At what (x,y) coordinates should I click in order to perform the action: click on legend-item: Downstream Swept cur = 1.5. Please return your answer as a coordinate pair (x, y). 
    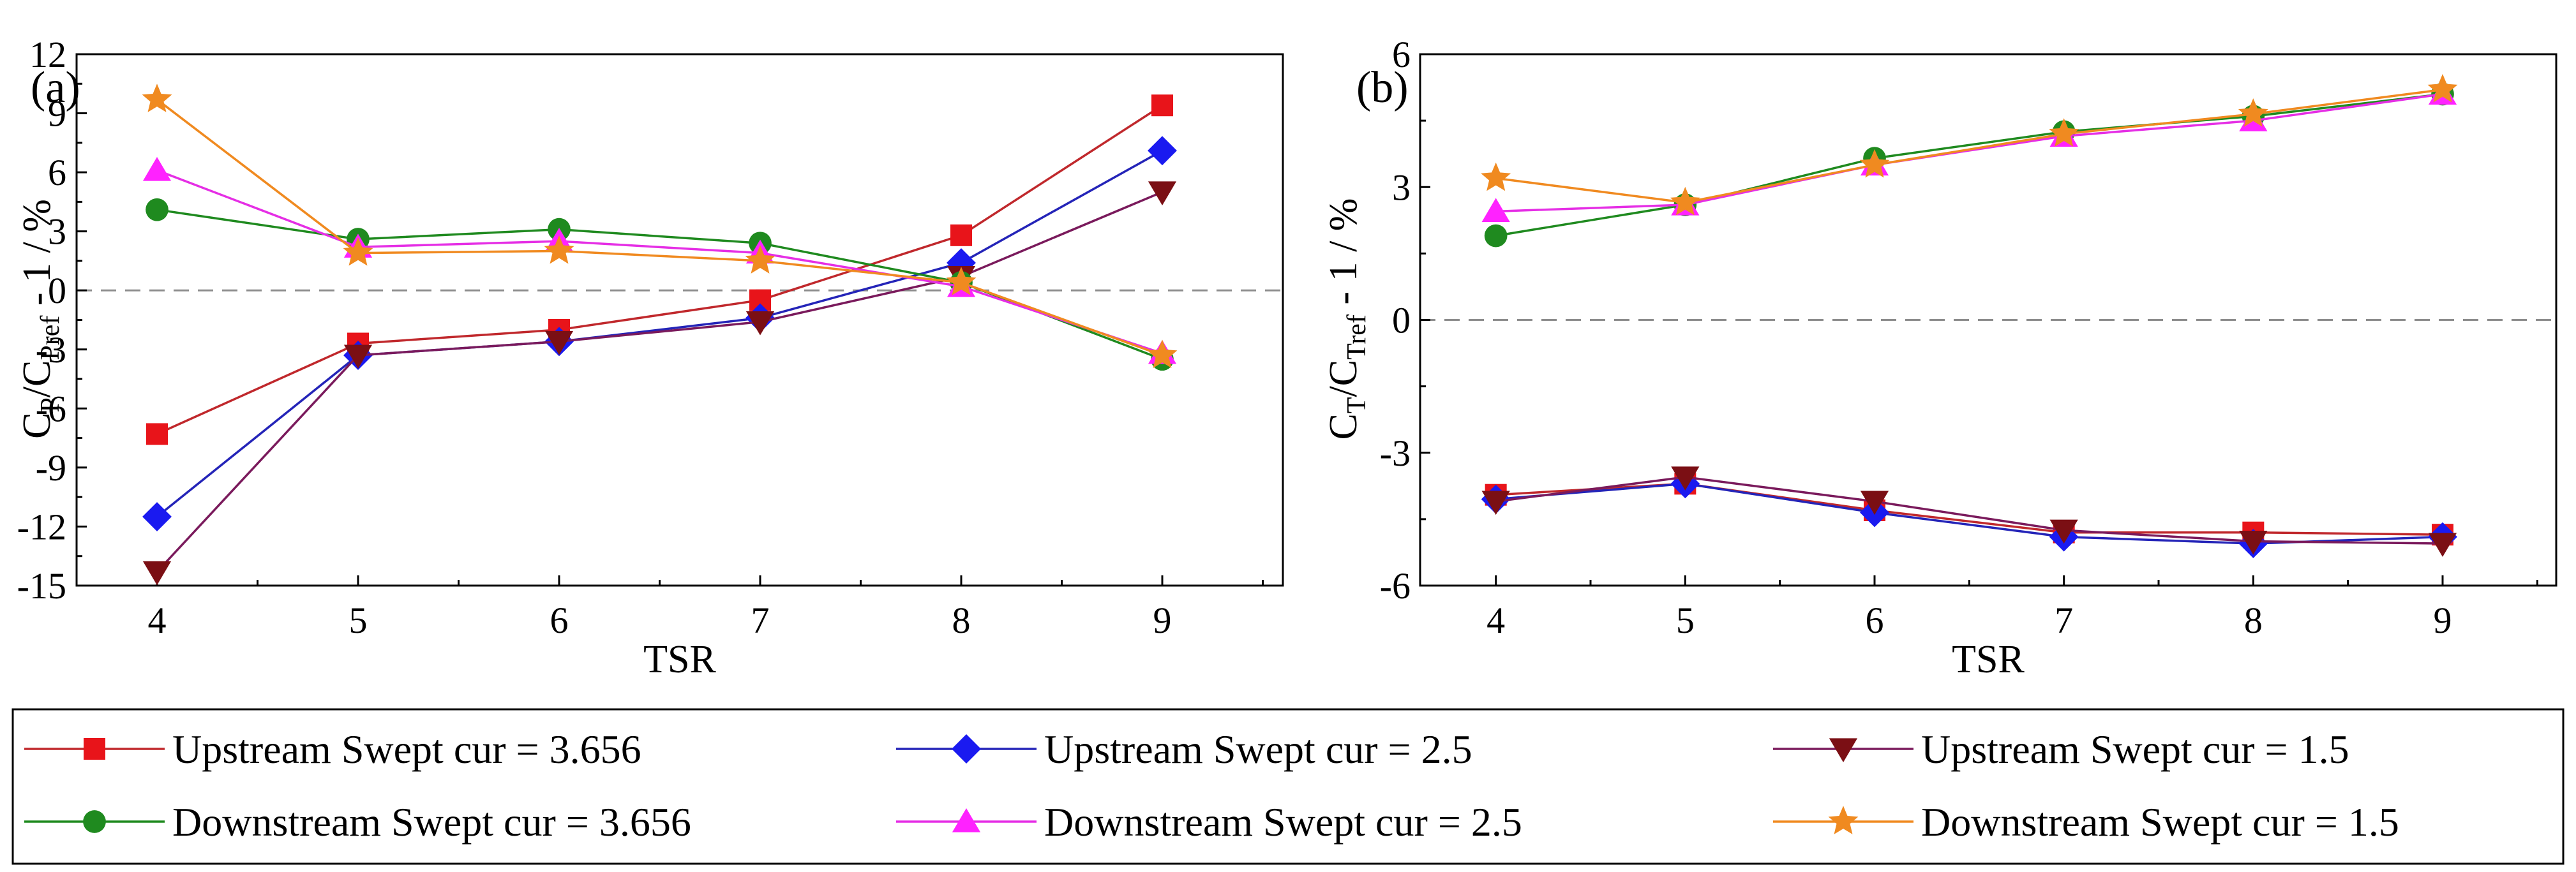
    Looking at the image, I should click on (2086, 822).